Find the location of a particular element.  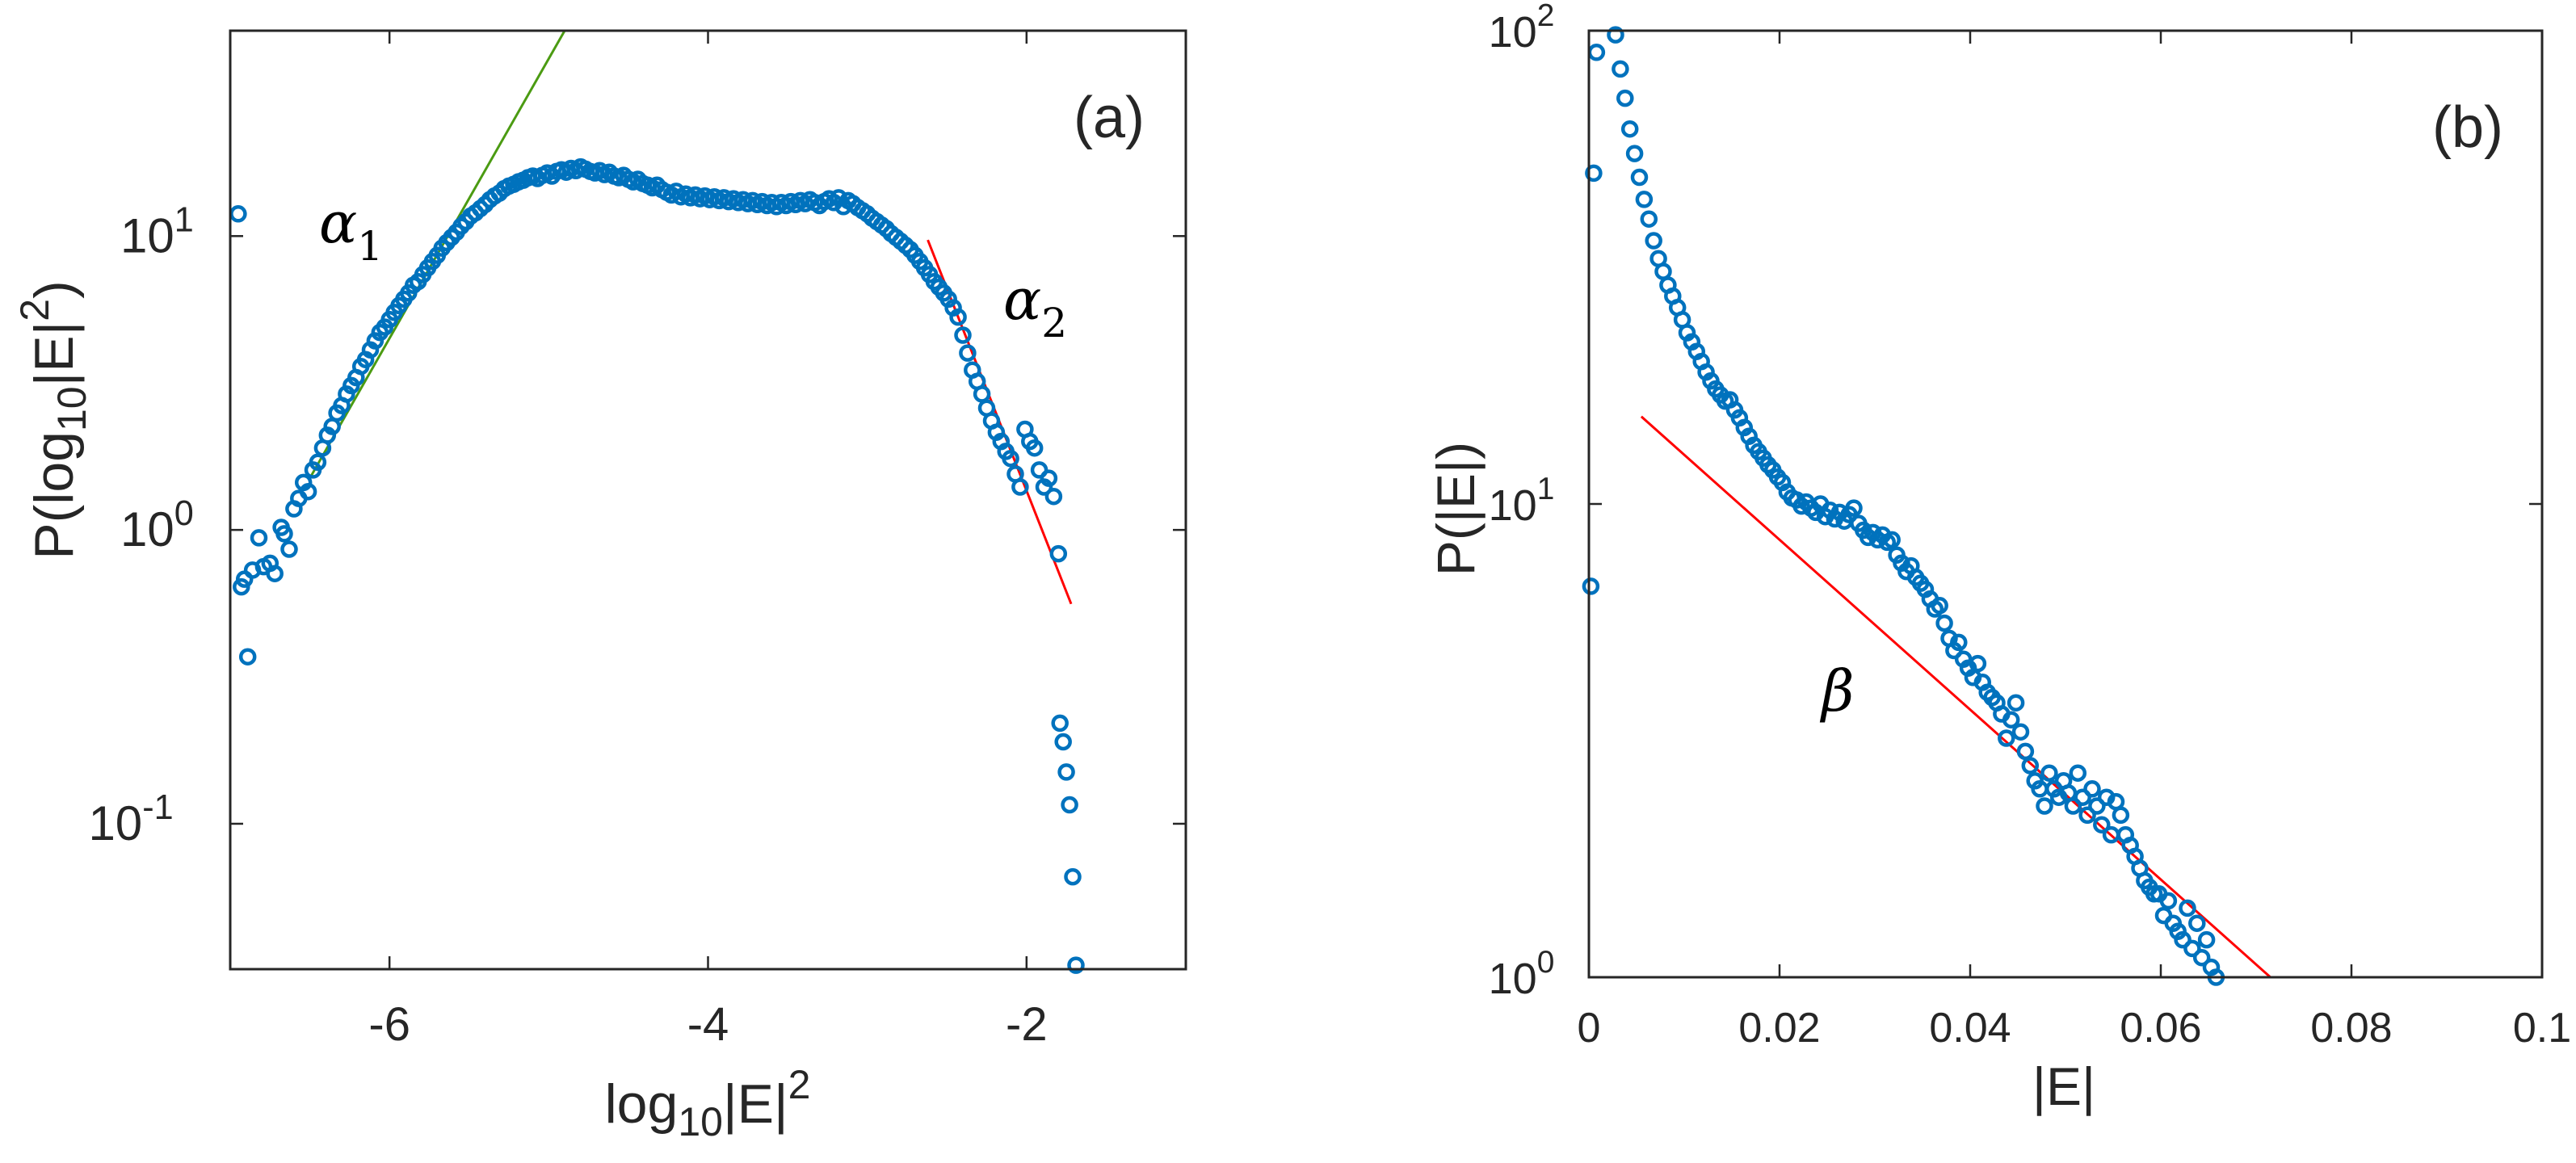

panel-a-ylabel-prefix: P(log is located at coordinates (54, 495).